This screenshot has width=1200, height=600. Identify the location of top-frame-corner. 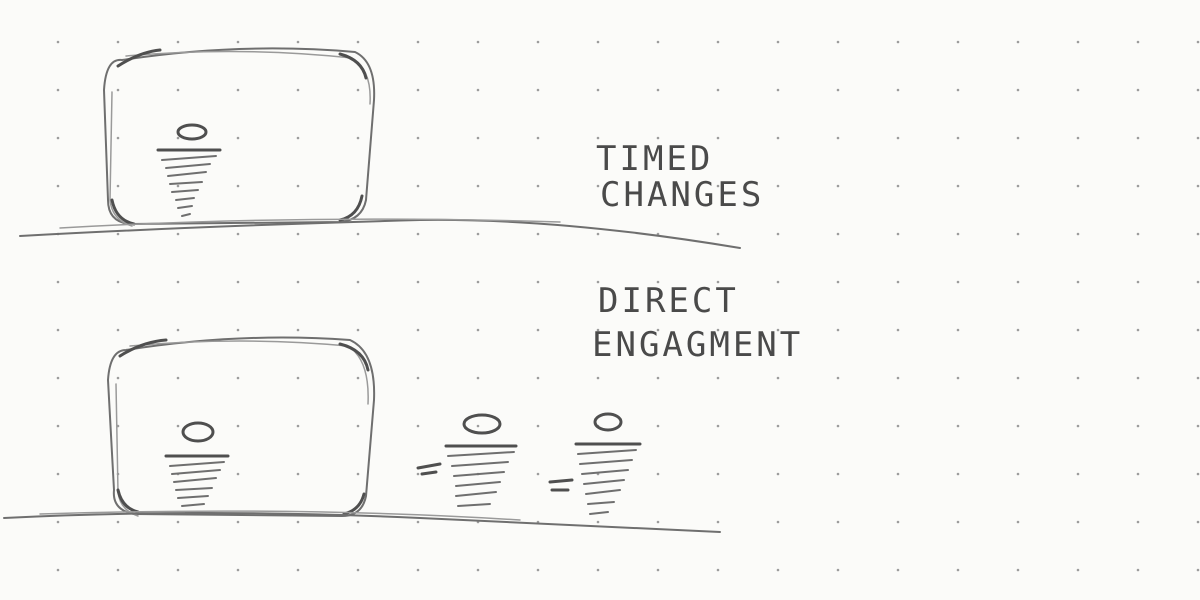
(351, 208).